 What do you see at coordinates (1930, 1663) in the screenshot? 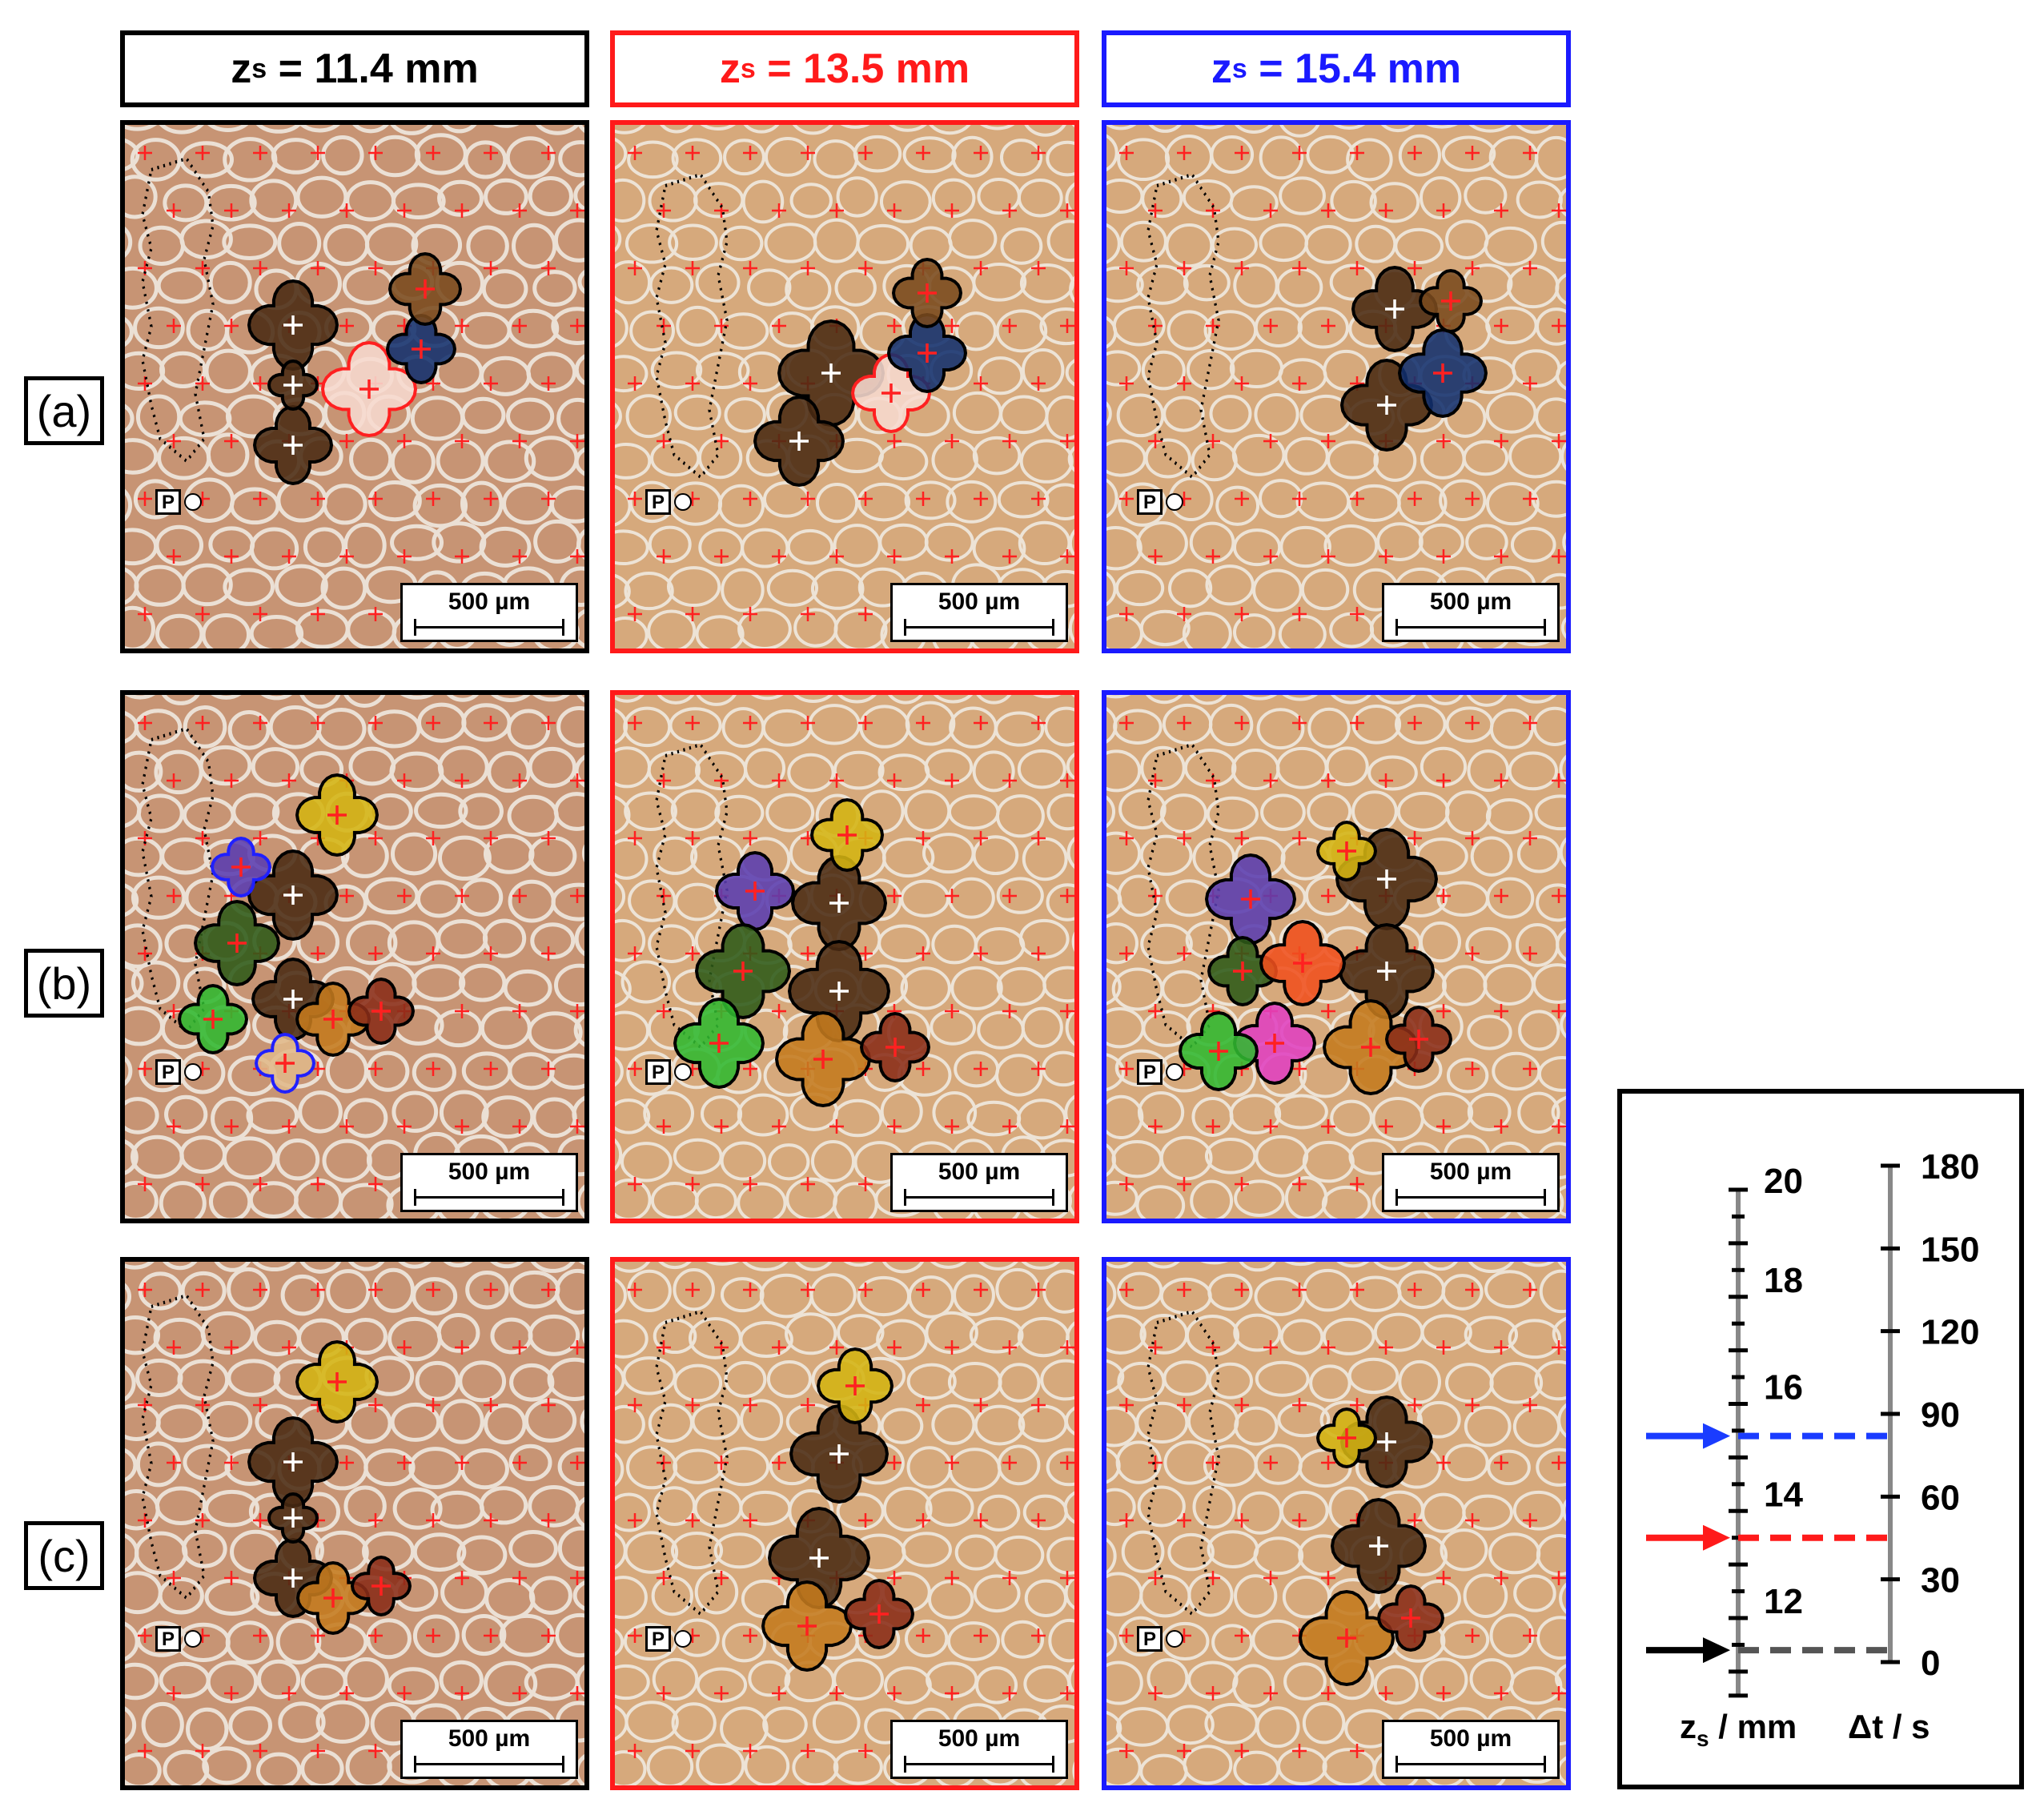
I see `dt-tick-label: 0` at bounding box center [1930, 1663].